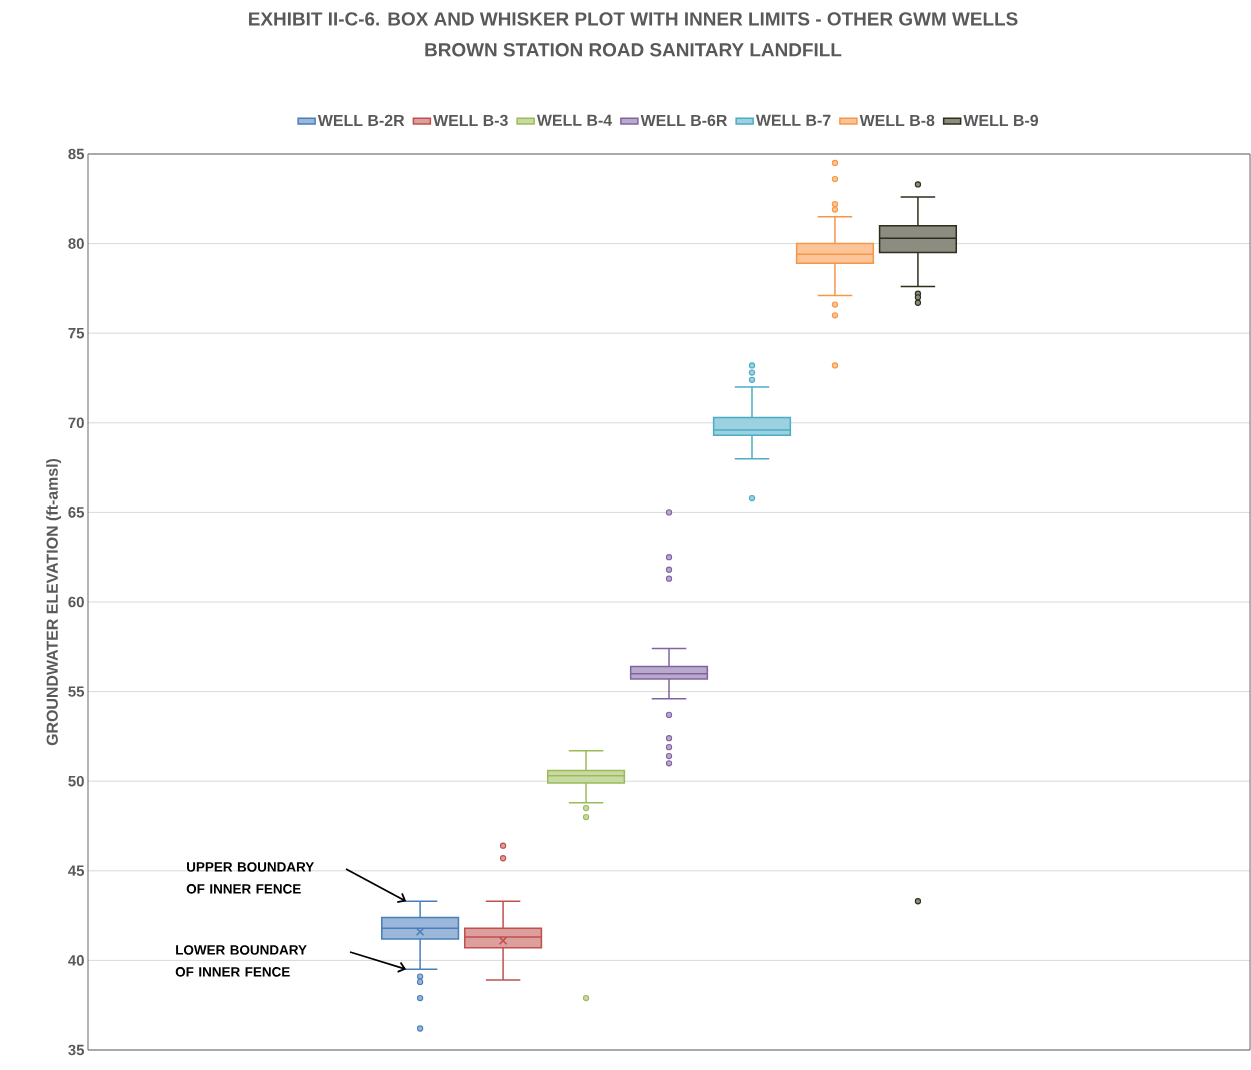 Image resolution: width=1251 pixels, height=1070 pixels. What do you see at coordinates (76, 602) in the screenshot?
I see `y-tick-label: 60` at bounding box center [76, 602].